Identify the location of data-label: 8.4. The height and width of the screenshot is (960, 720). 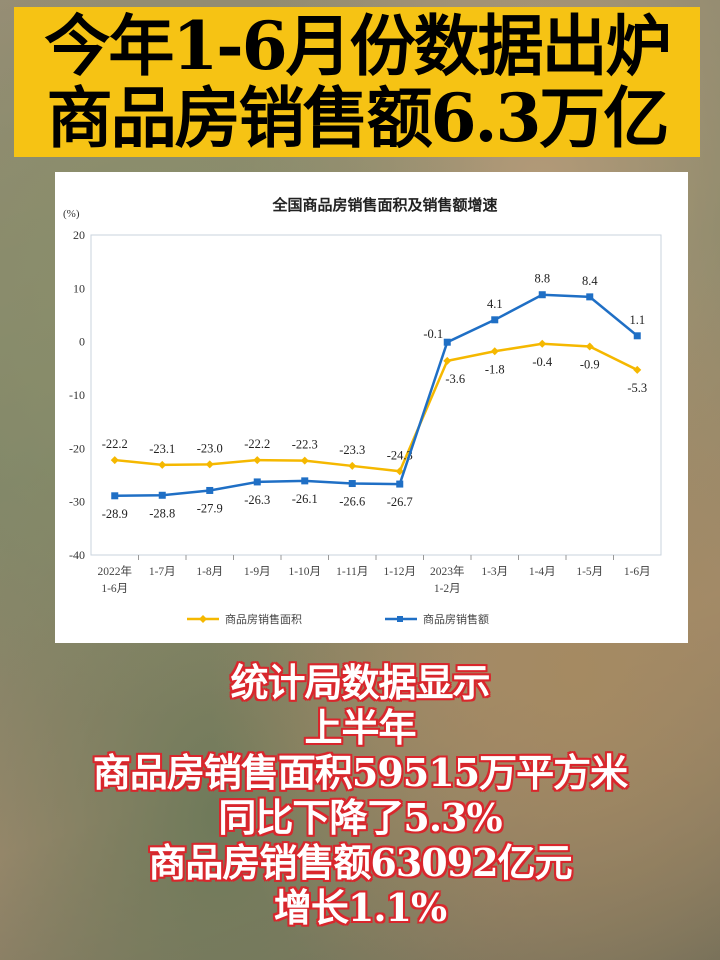
(590, 281).